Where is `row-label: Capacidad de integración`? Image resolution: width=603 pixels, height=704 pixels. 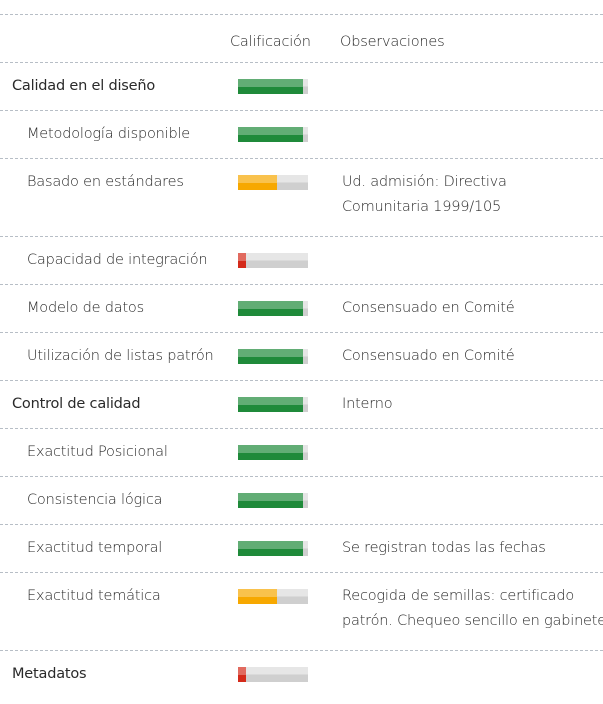
row-label: Capacidad de integración is located at coordinates (117, 260).